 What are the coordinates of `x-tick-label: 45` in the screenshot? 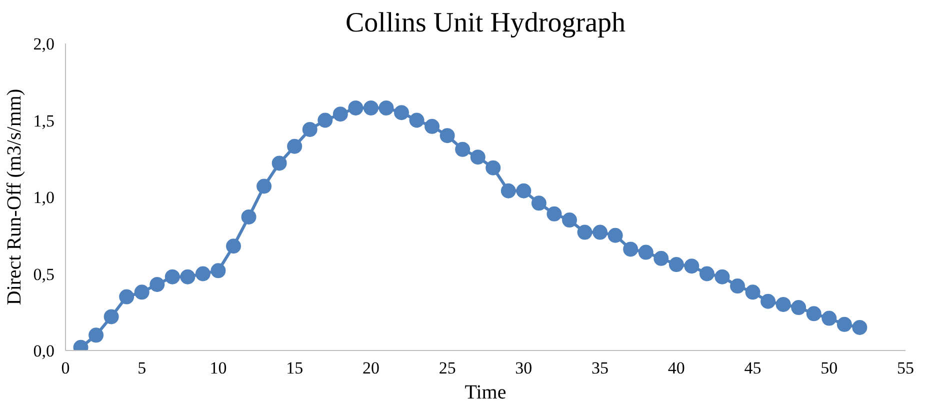 It's located at (753, 368).